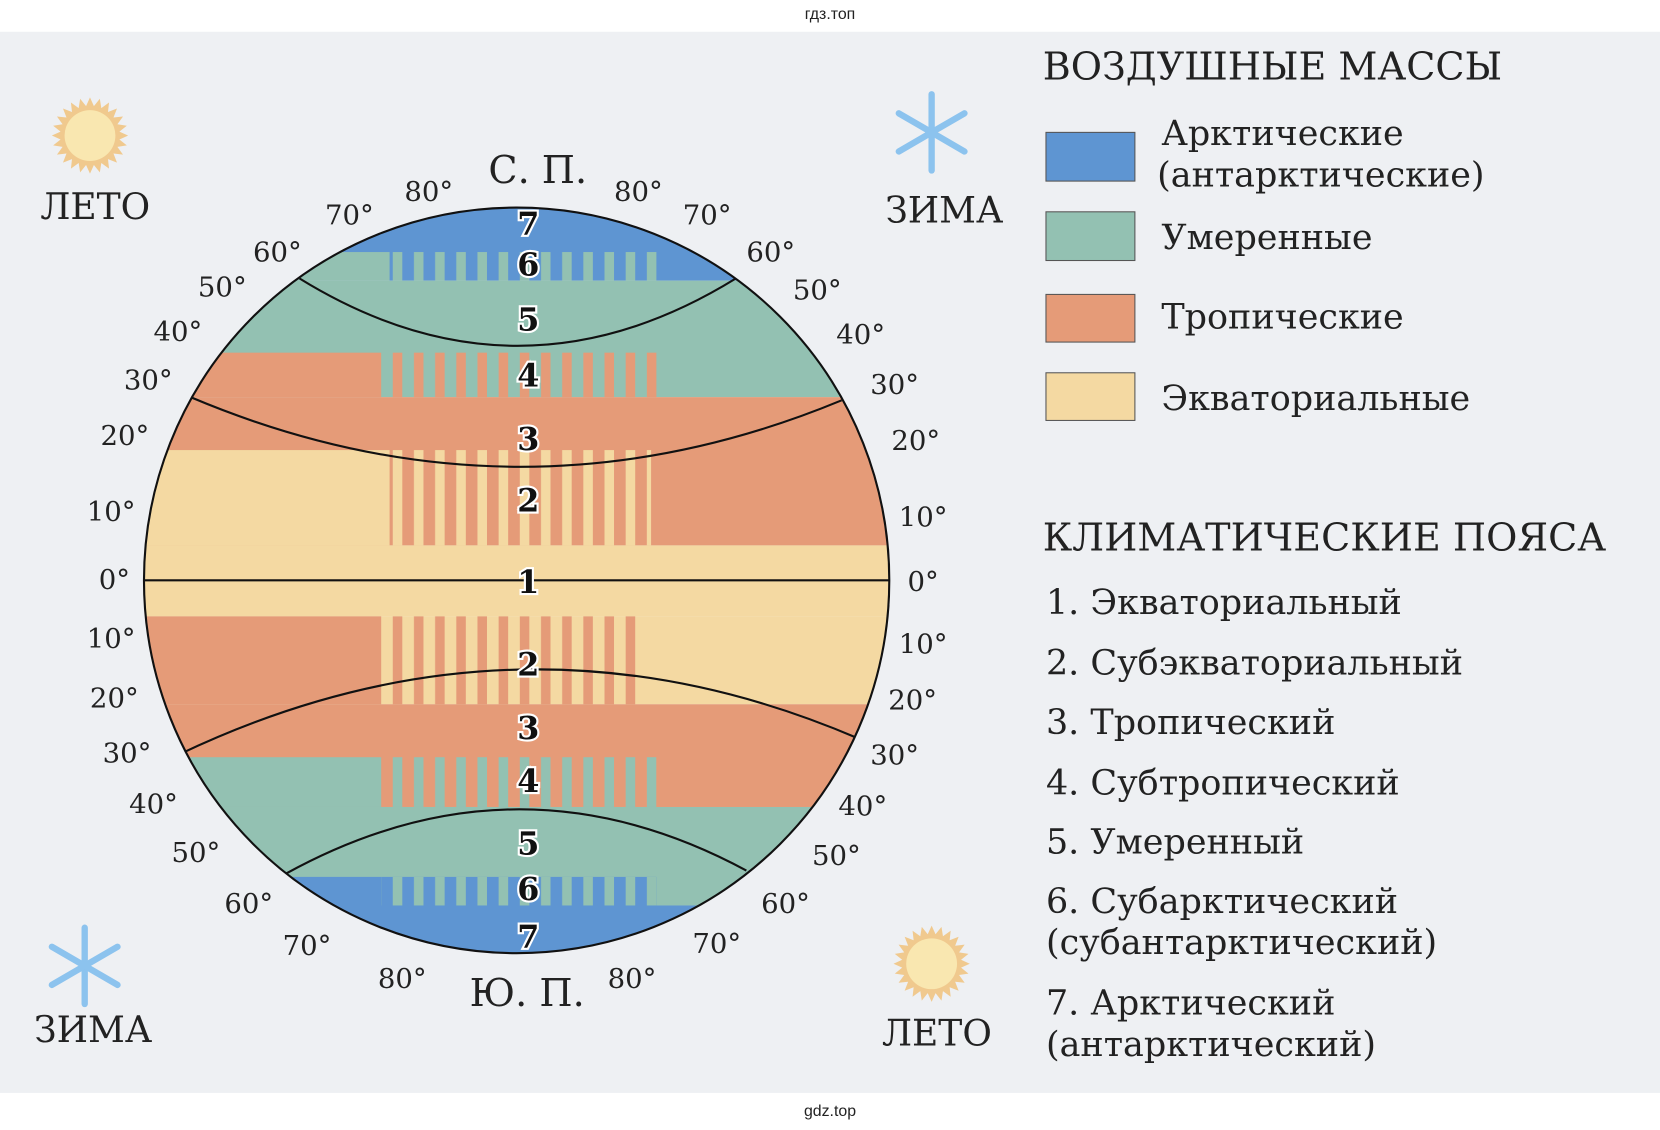 This screenshot has height=1130, width=1660. Describe the element at coordinates (1320, 175) in the screenshot. I see `legend-label: (антарктические)` at that location.